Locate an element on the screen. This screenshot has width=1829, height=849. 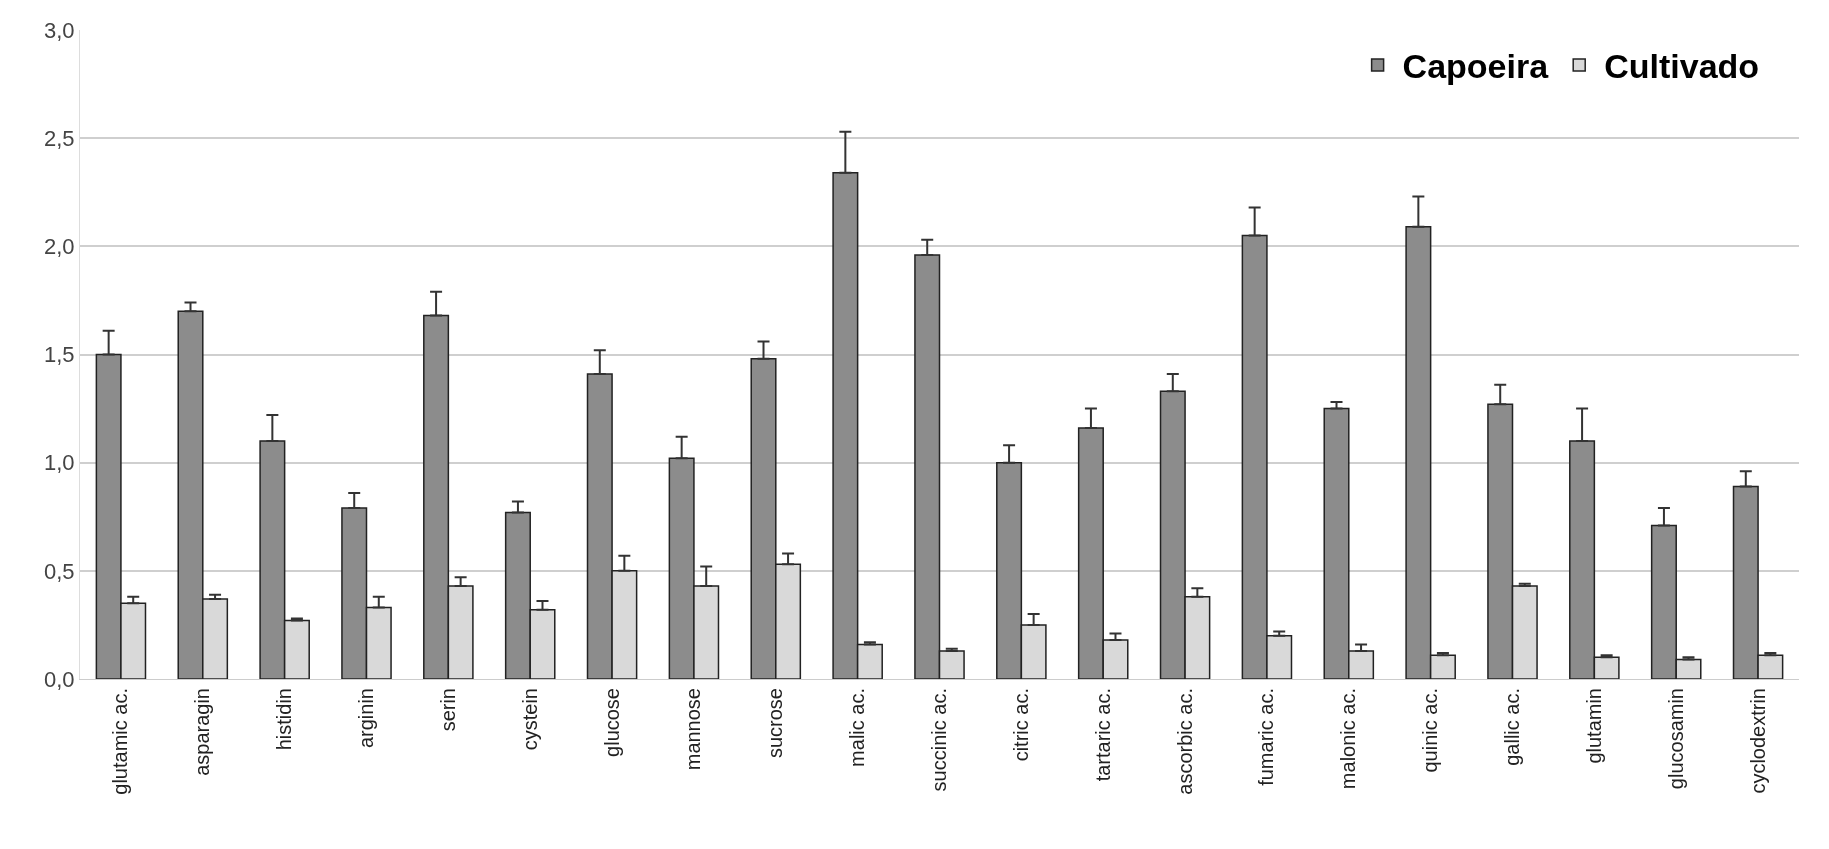
x-tick-label: glucosamin is located at coordinates (1675, 739).